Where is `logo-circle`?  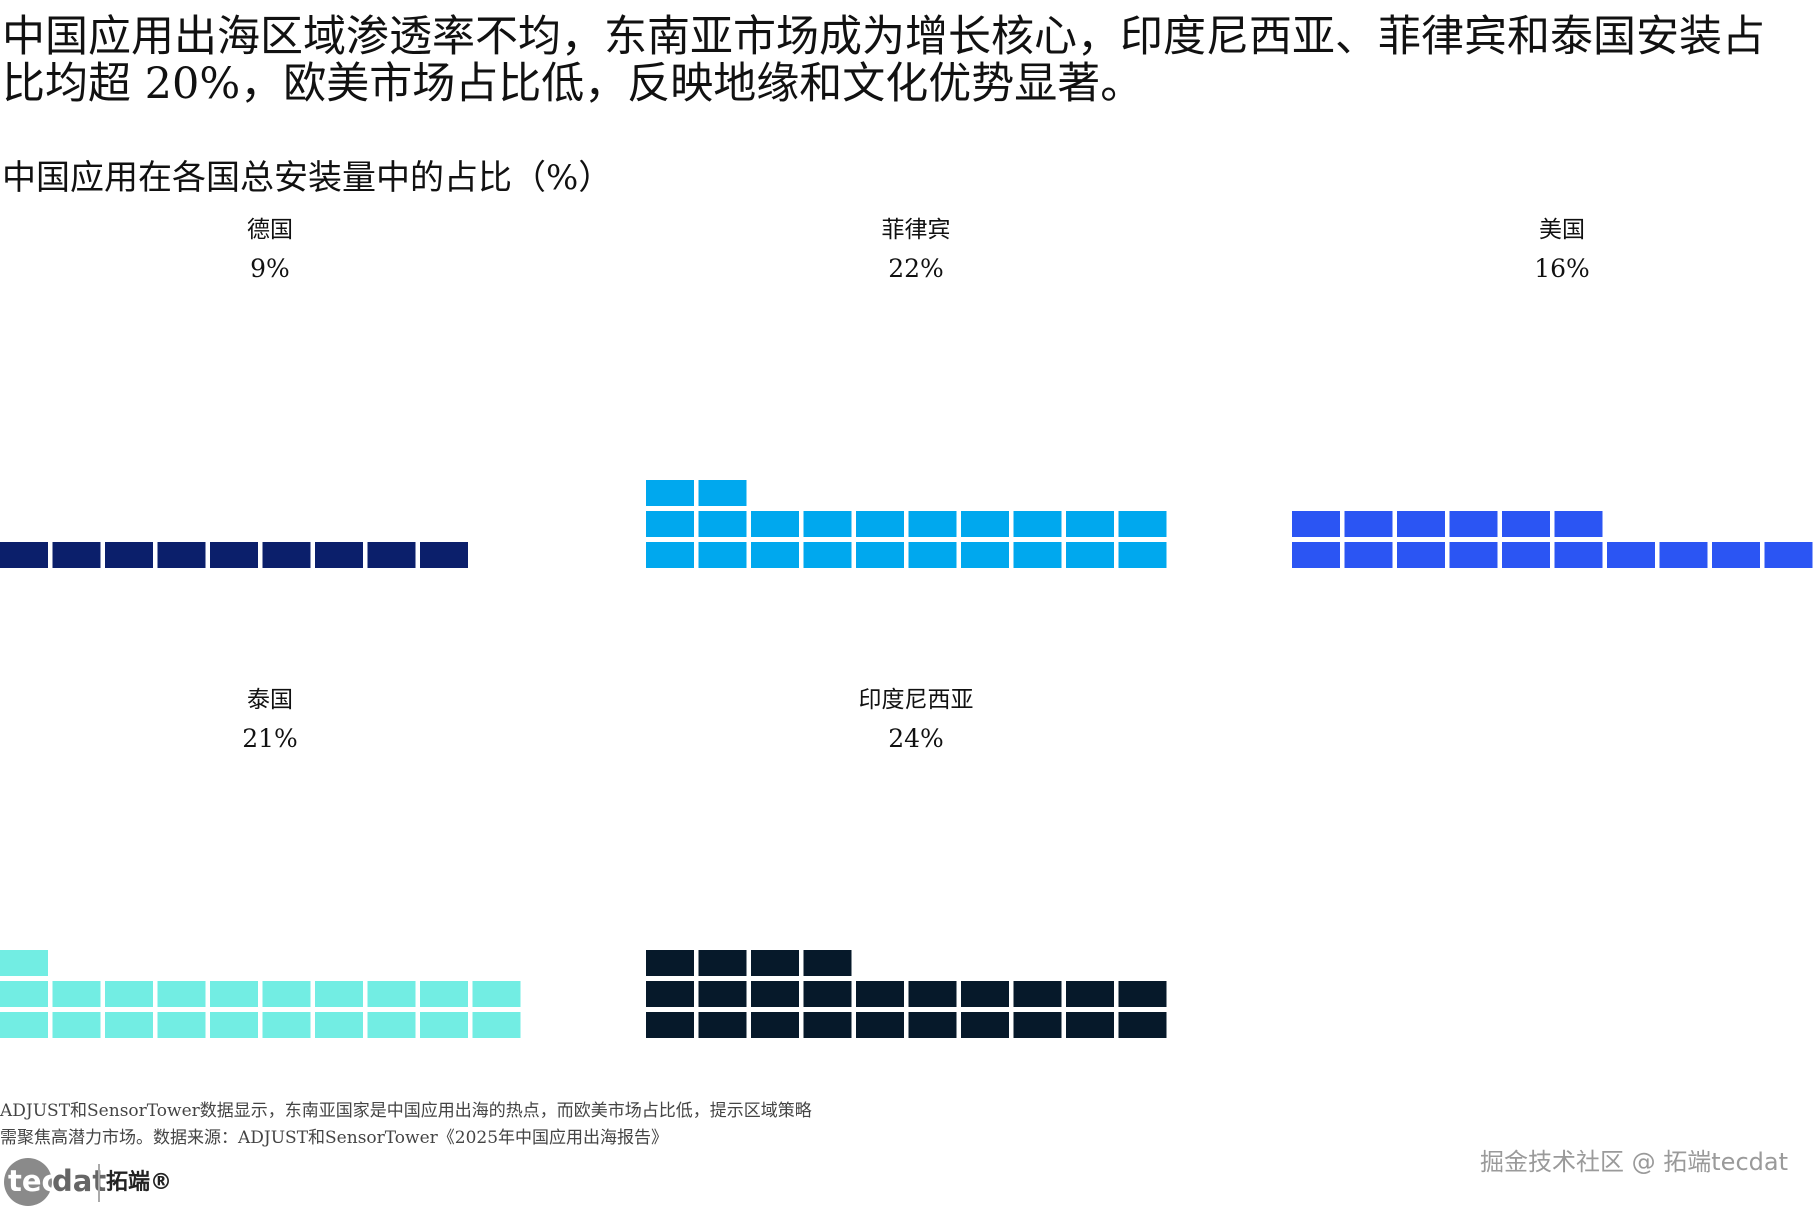 logo-circle is located at coordinates (28, 1182).